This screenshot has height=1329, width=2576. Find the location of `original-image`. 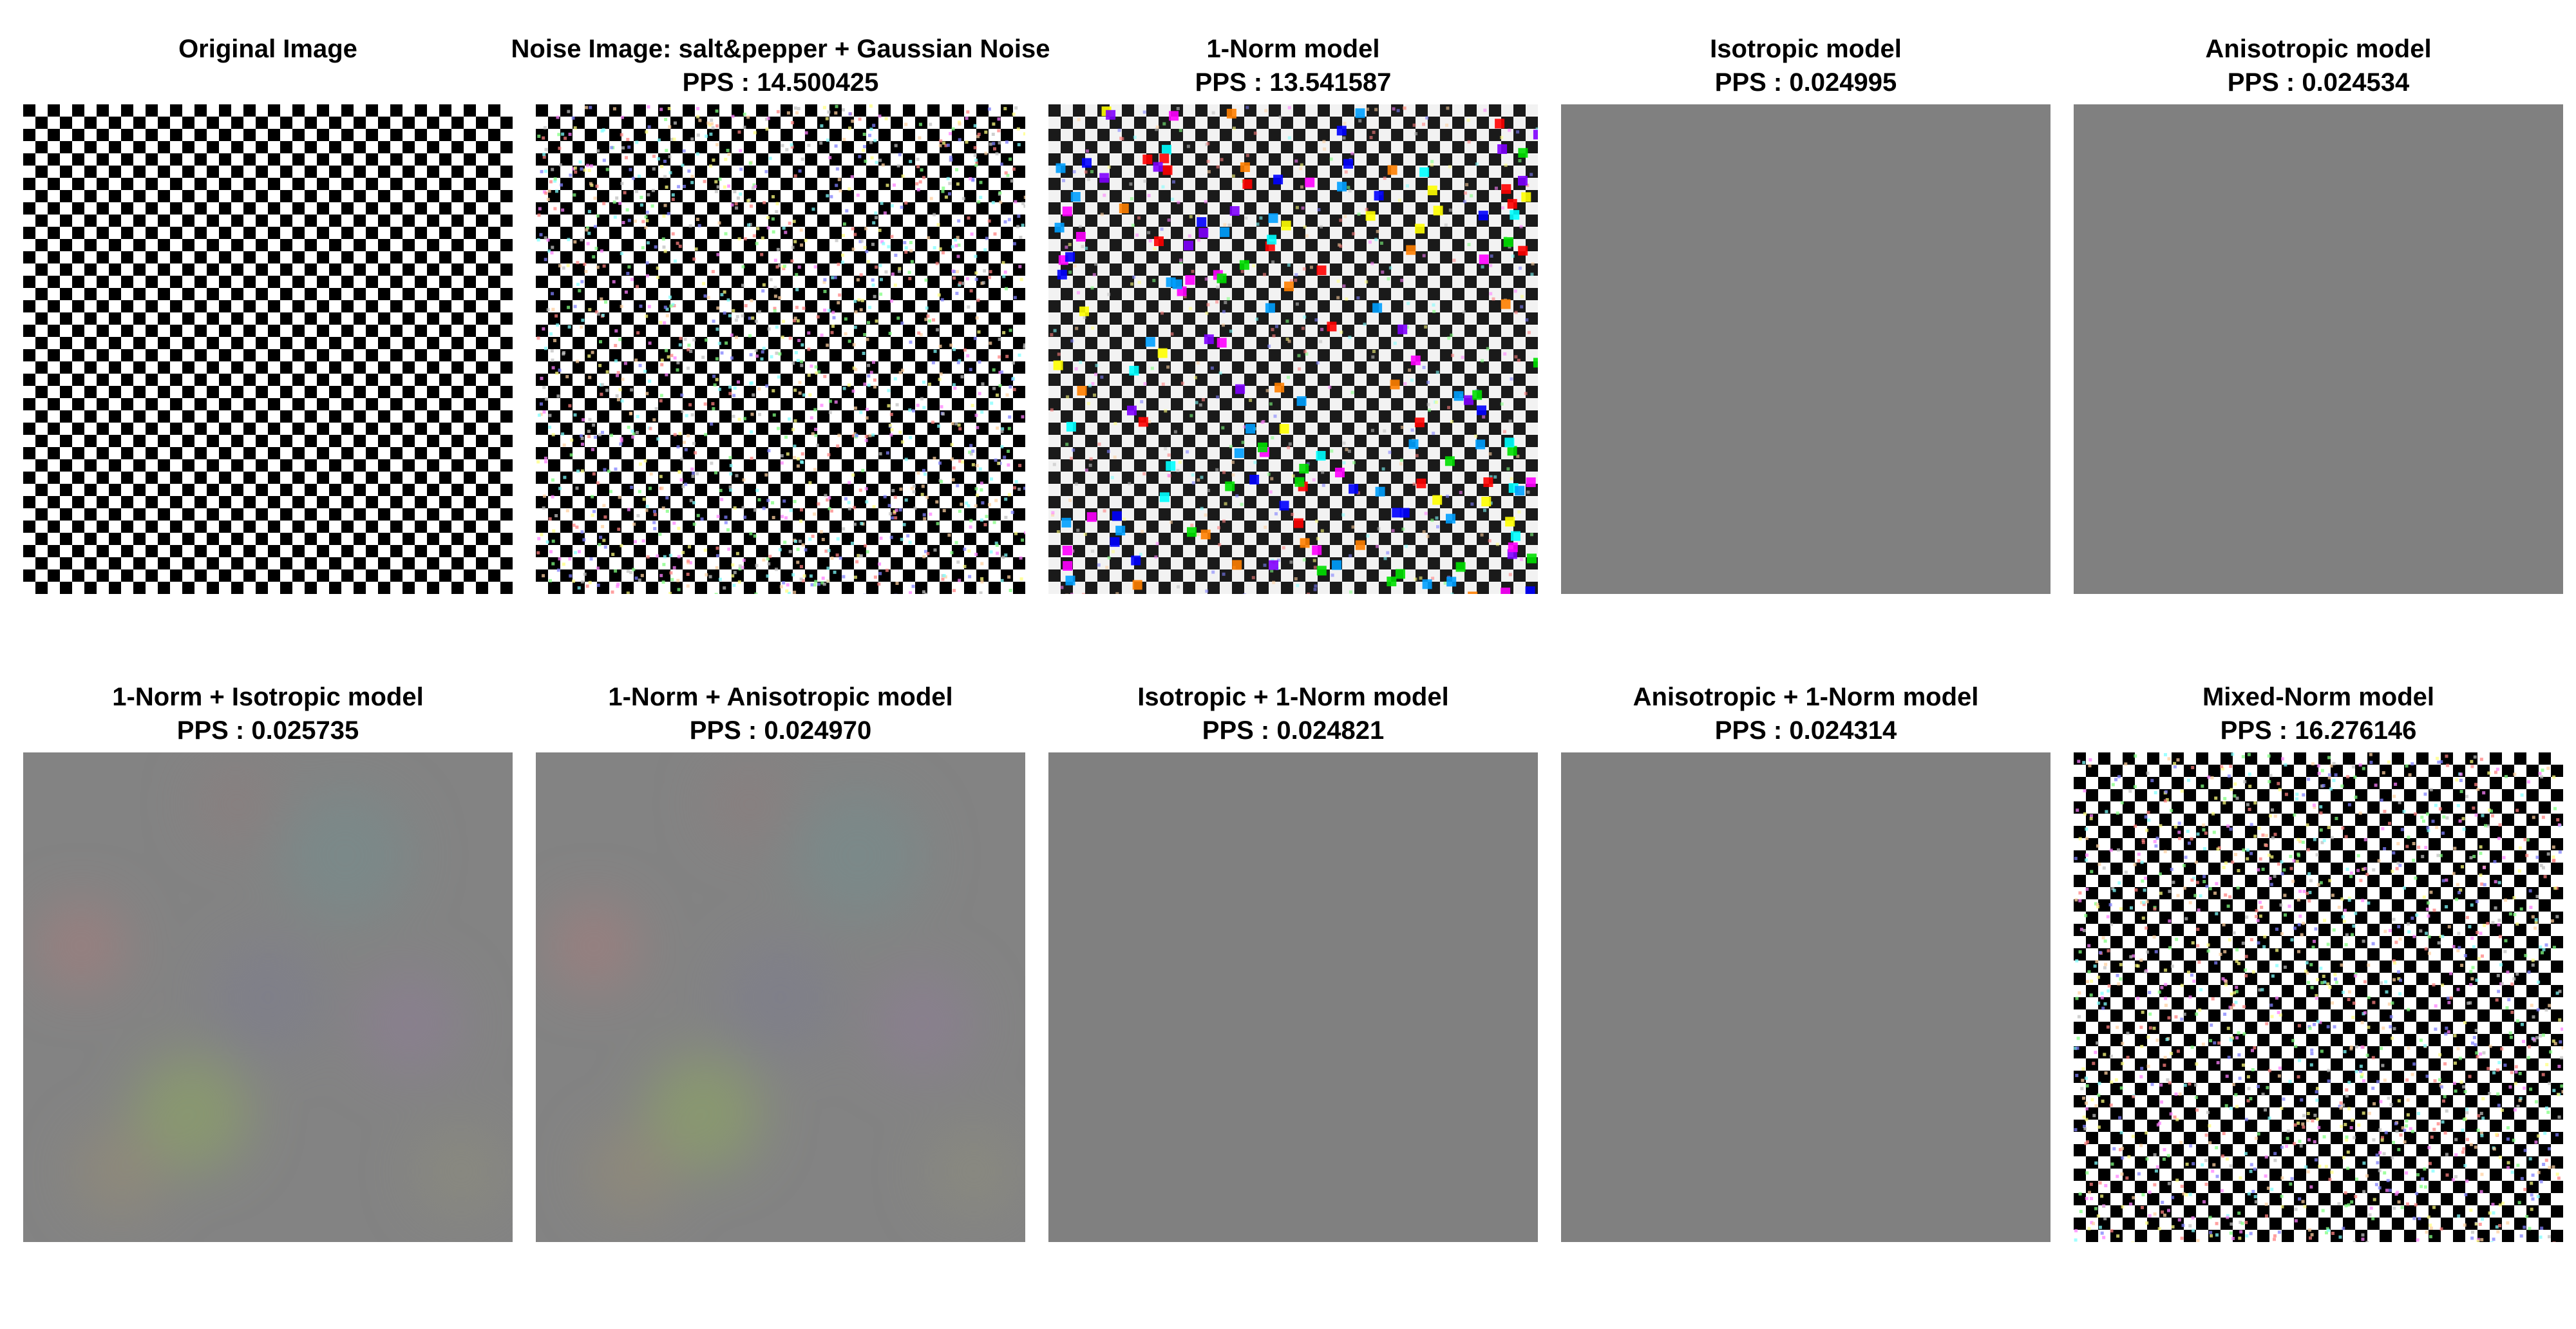

original-image is located at coordinates (268, 349).